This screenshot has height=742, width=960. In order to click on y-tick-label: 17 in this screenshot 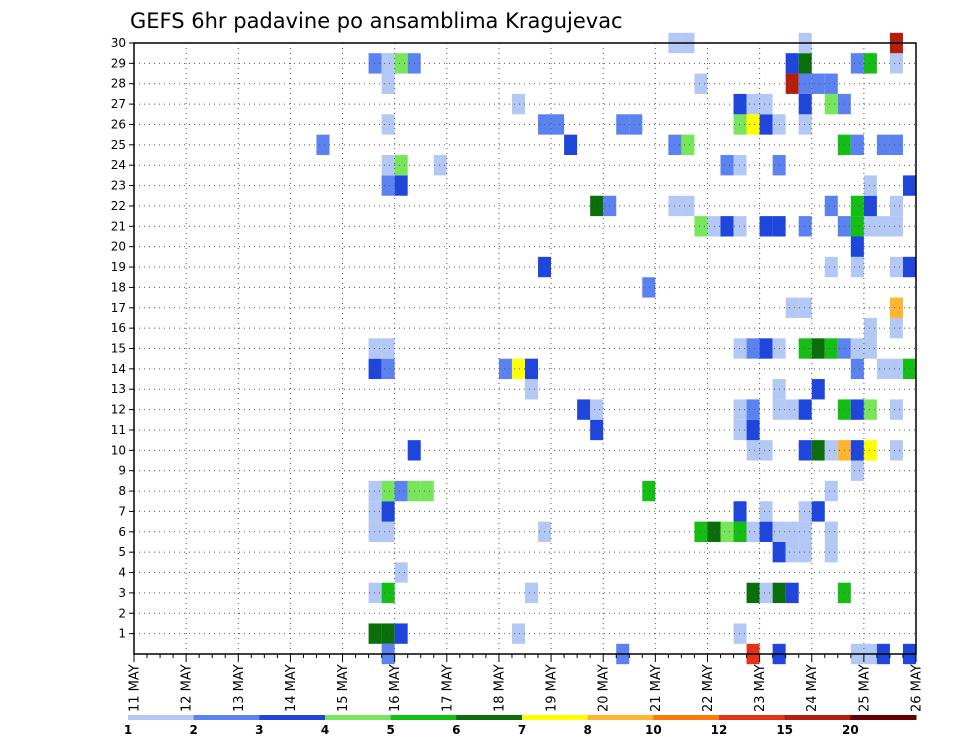, I will do `click(118, 308)`.